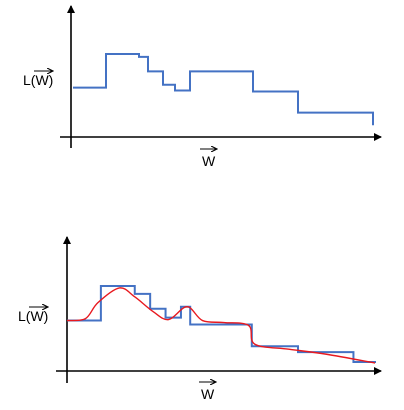 This screenshot has width=404, height=410. I want to click on top-ylabel: L(W), so click(38, 80).